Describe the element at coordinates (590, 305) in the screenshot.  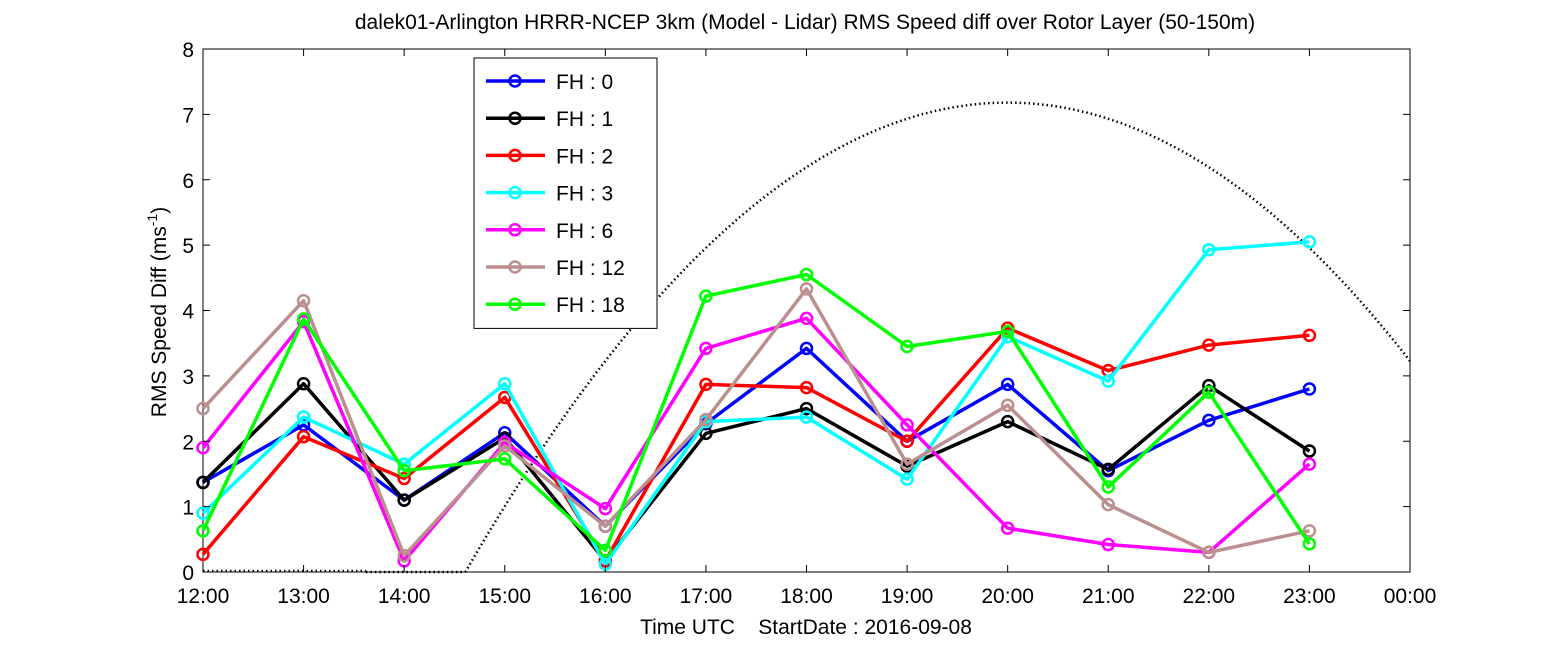
I see `legend-label: FH : 18` at that location.